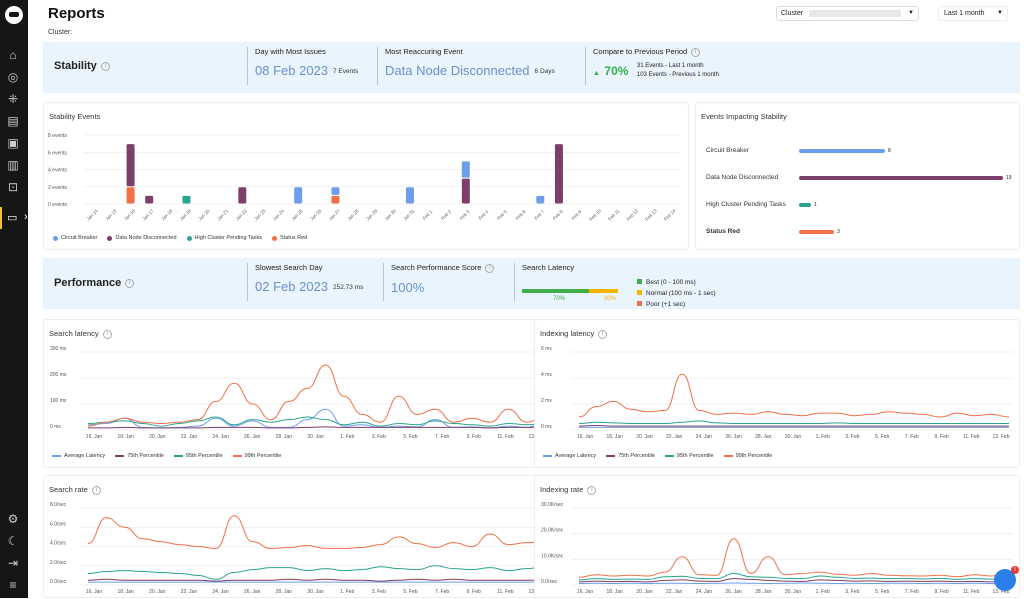  Describe the element at coordinates (847, 13) in the screenshot. I see `cluster-select: Cluster ▼` at that location.